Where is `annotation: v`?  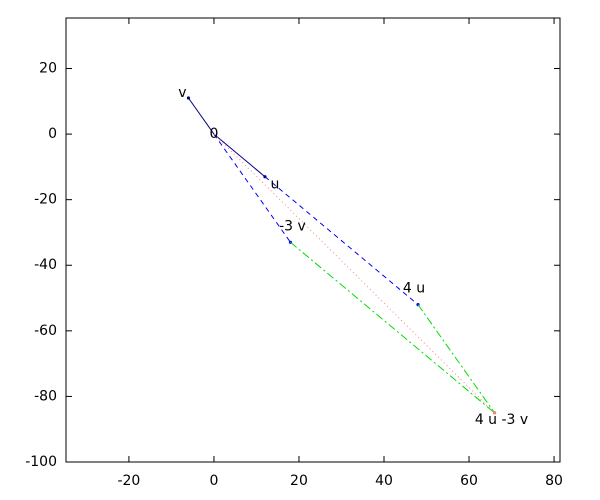 annotation: v is located at coordinates (182, 93).